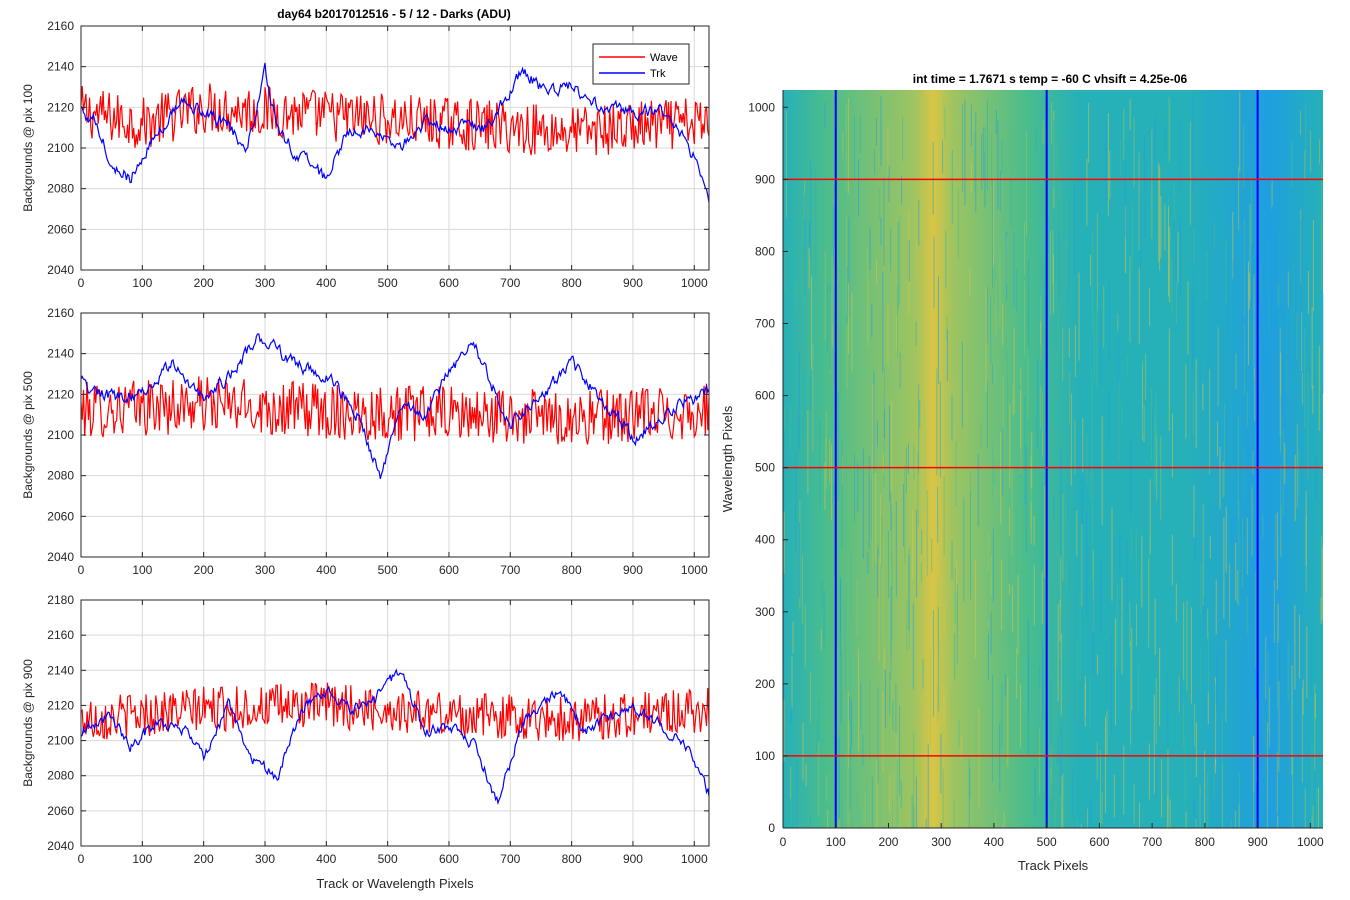 The height and width of the screenshot is (900, 1350). What do you see at coordinates (765, 468) in the screenshot?
I see `y-tick-label: 500` at bounding box center [765, 468].